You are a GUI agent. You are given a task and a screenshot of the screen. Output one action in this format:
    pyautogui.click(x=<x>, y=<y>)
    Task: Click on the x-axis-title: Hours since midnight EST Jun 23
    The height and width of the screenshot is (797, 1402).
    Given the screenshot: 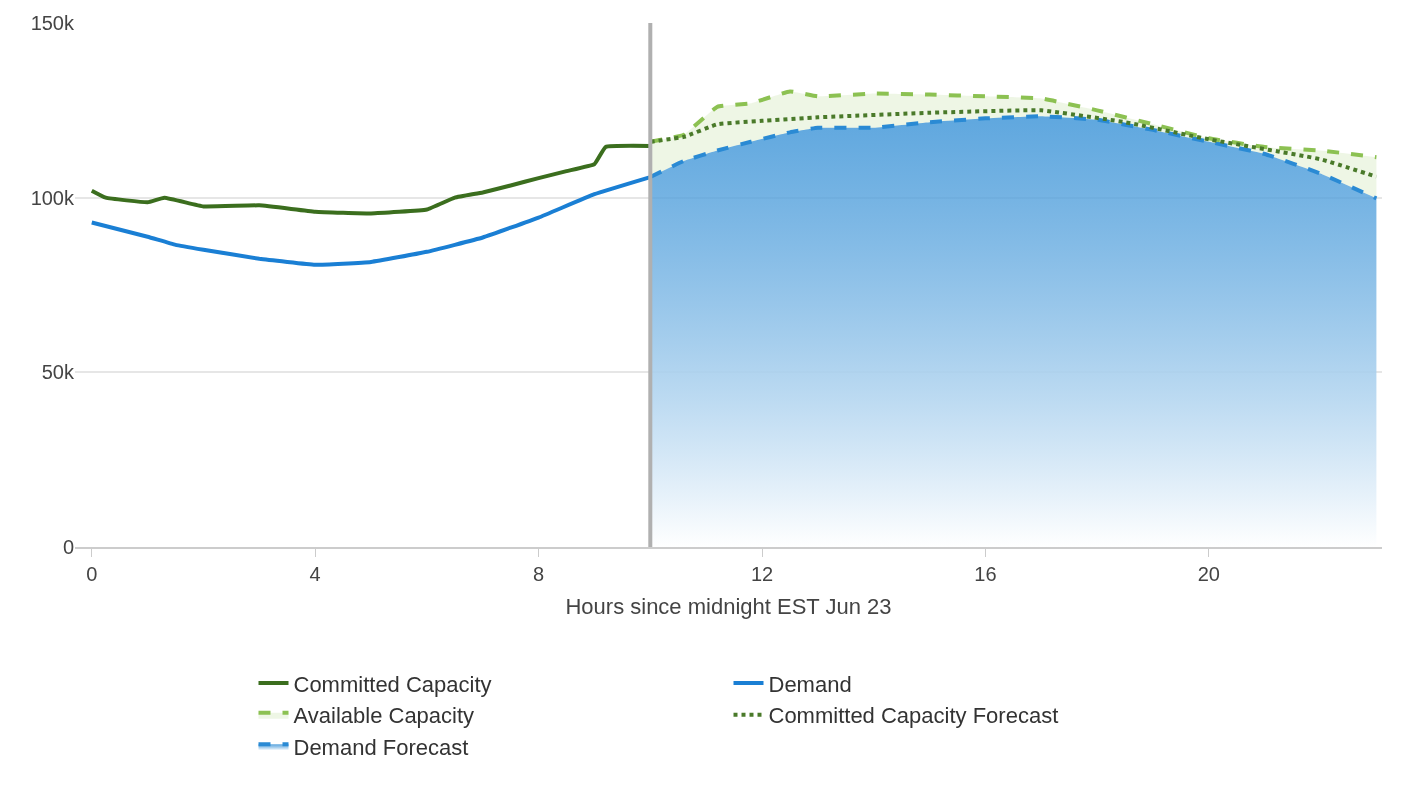 What is the action you would take?
    pyautogui.click(x=728, y=607)
    